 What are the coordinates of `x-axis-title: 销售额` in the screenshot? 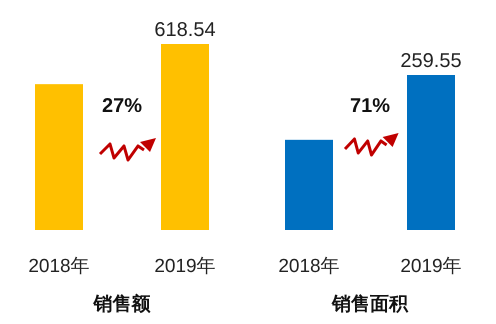 It's located at (122, 304).